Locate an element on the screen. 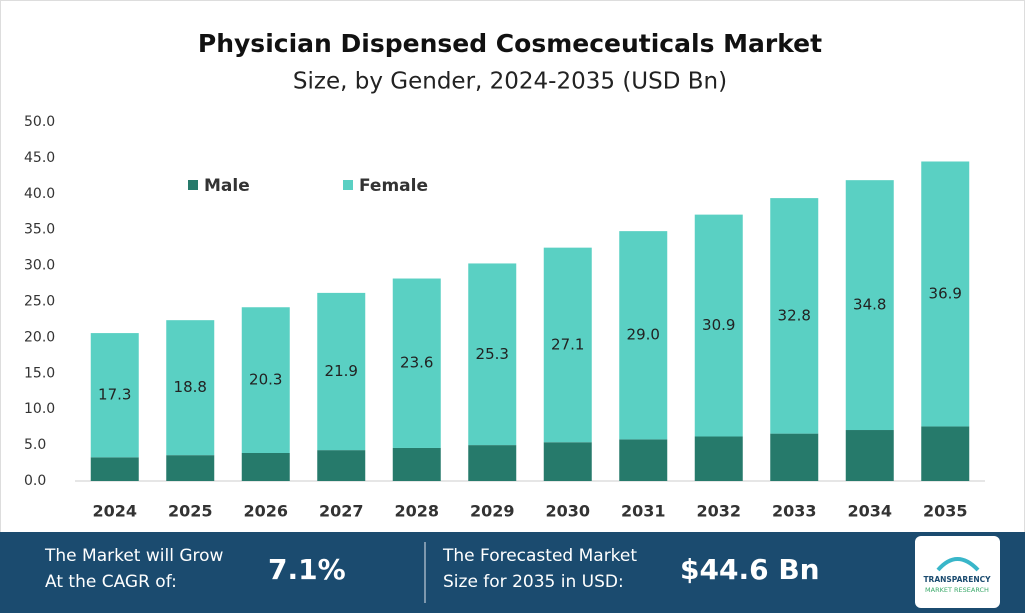  y-tick-label: 5.0 is located at coordinates (35, 445).